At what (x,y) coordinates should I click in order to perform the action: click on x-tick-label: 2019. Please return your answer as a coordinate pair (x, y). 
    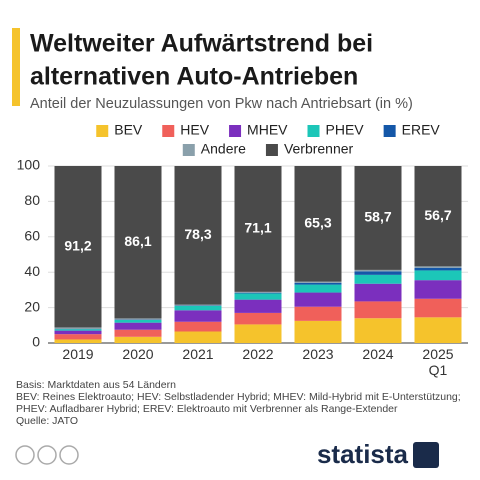
    Looking at the image, I should click on (77, 354).